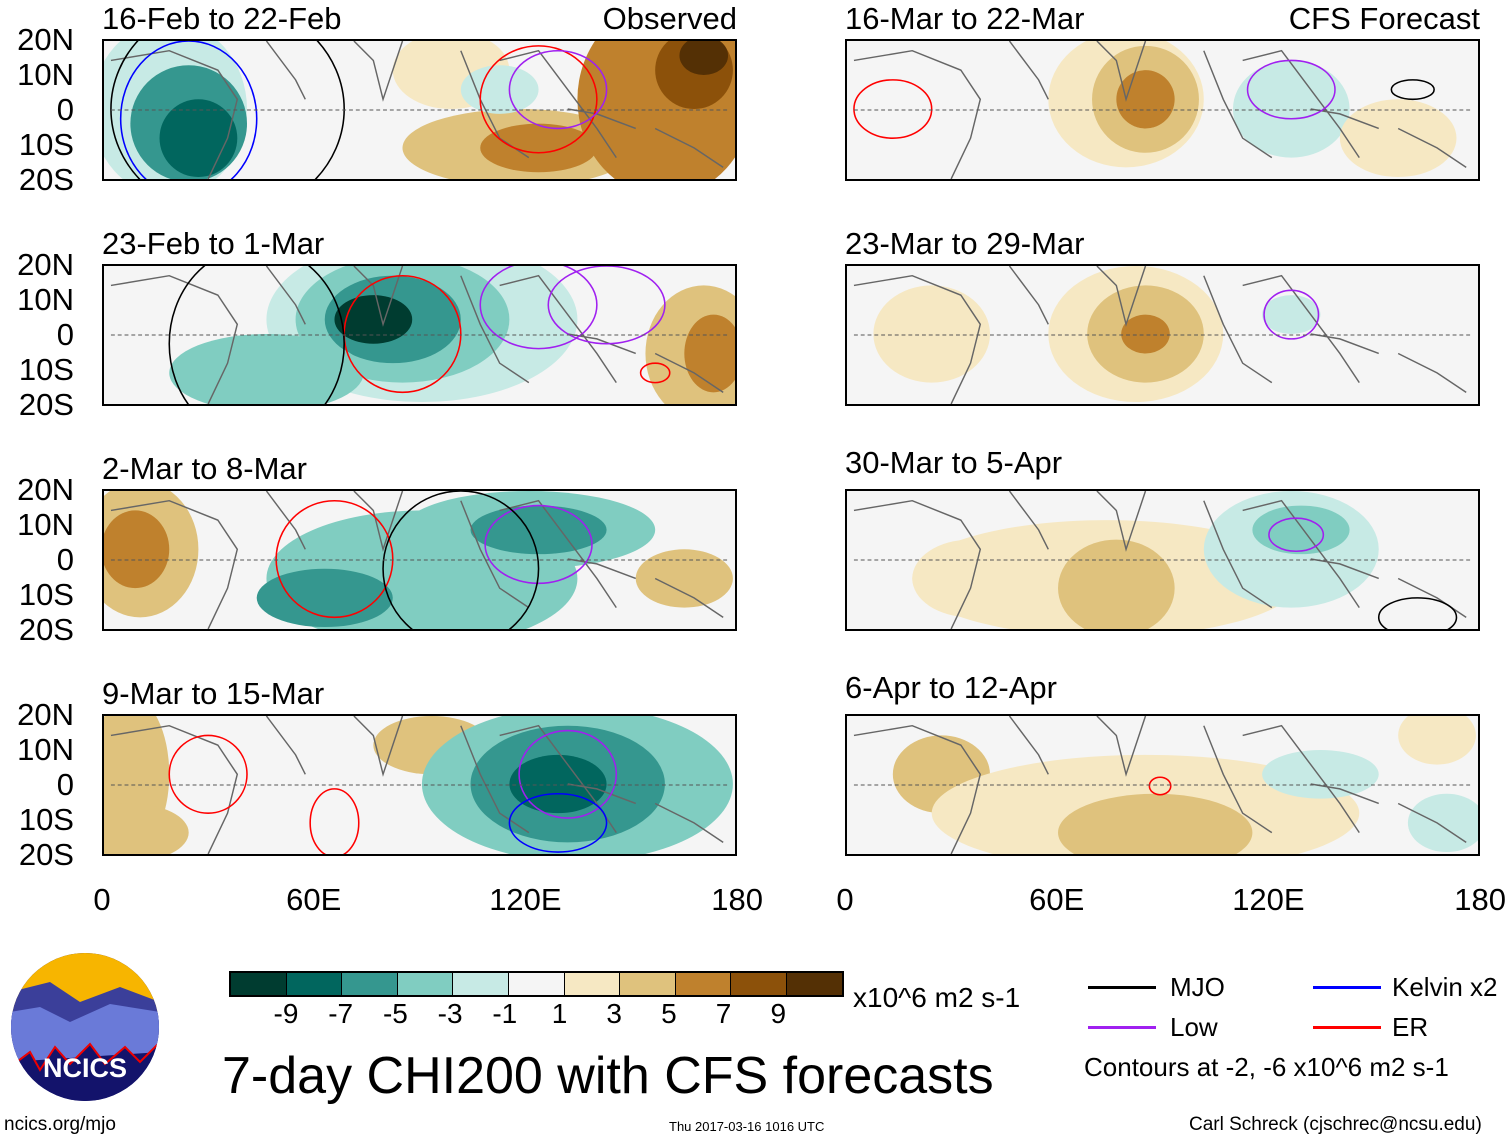 The image size is (1510, 1142). I want to click on legend-low: Low, so click(1194, 1027).